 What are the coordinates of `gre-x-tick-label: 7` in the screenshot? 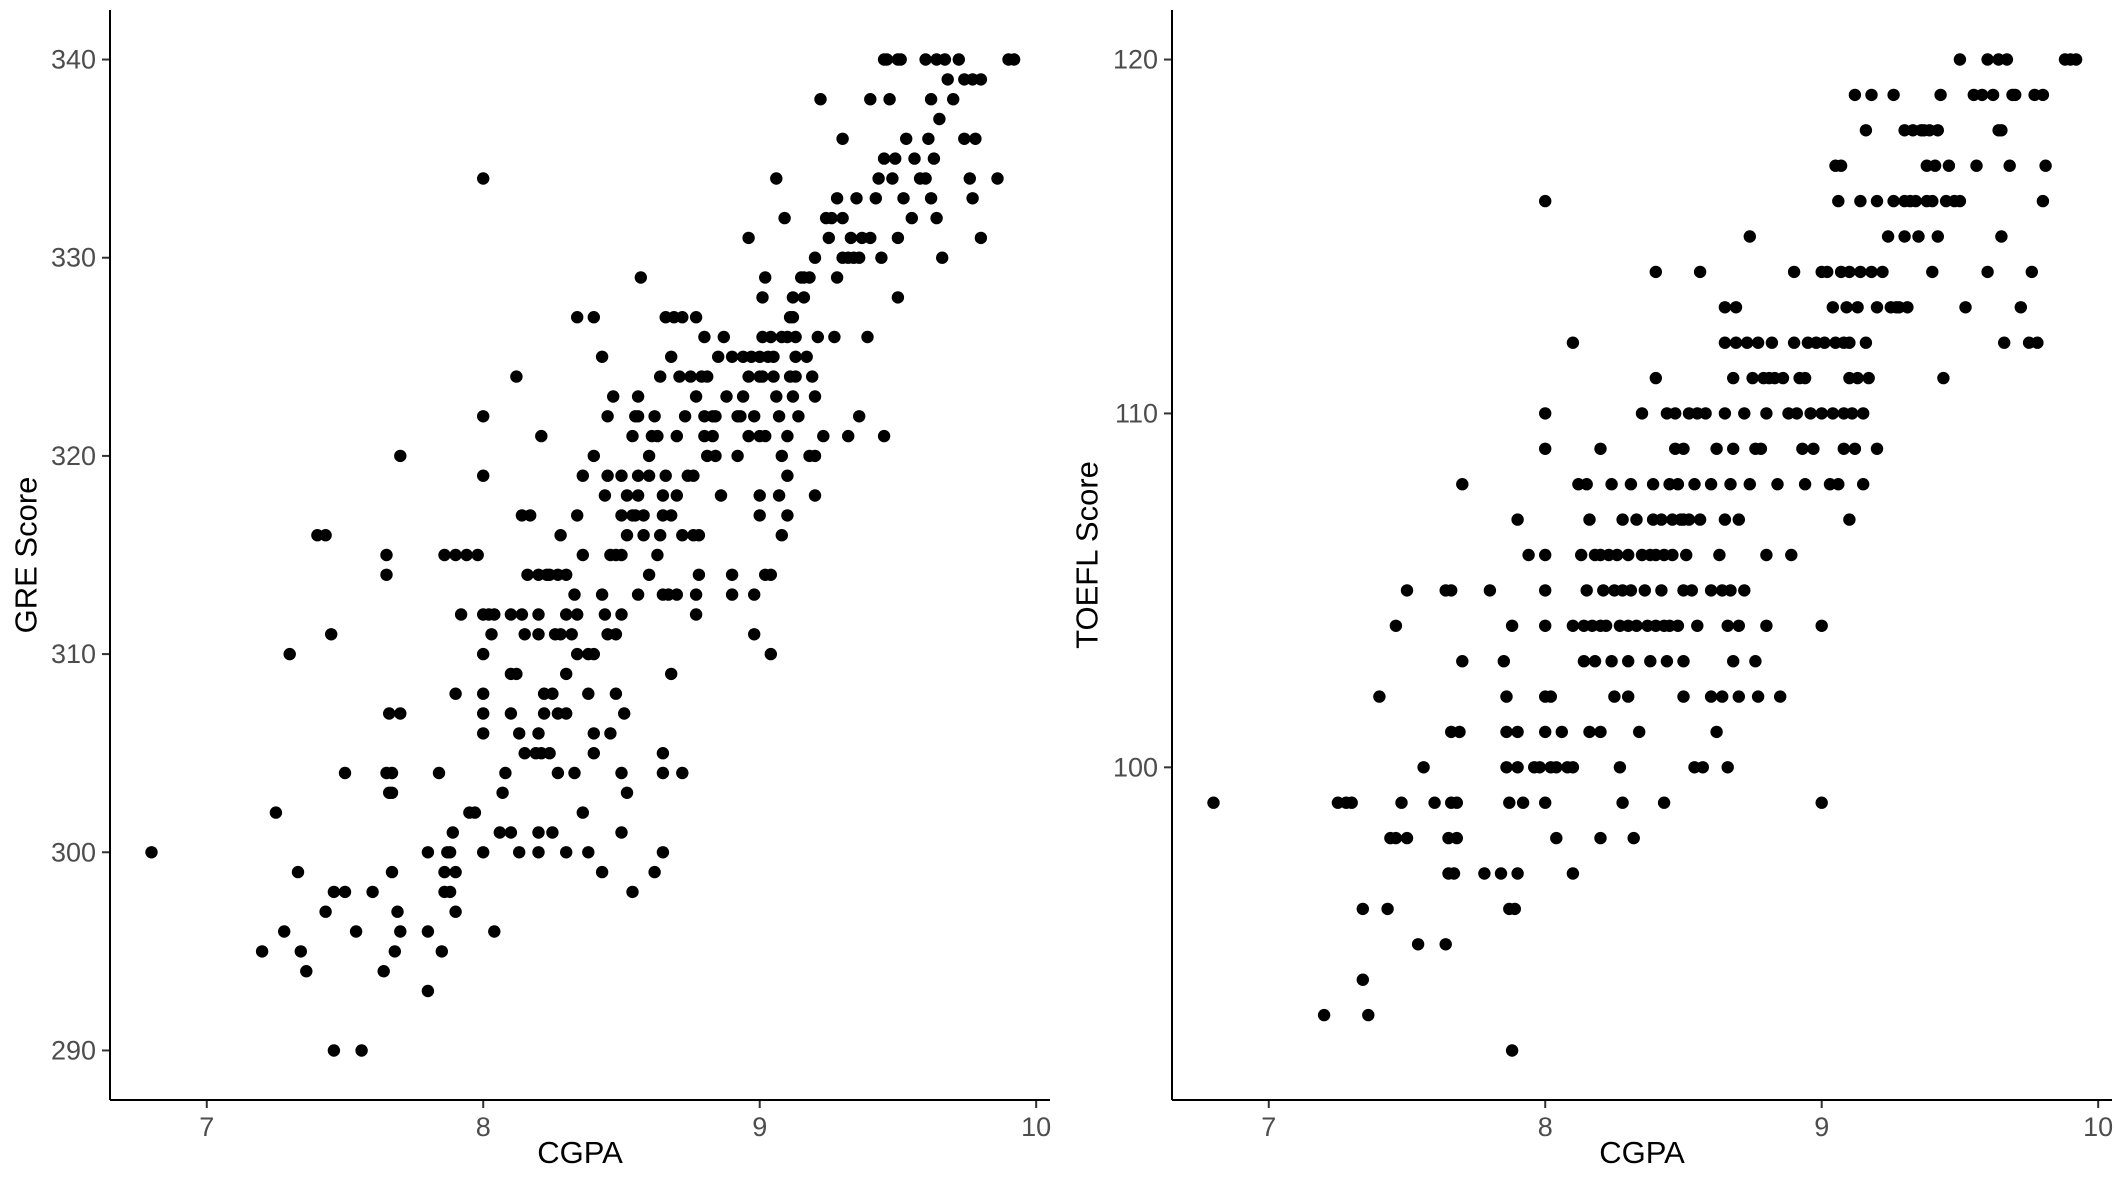 It's located at (206, 1127).